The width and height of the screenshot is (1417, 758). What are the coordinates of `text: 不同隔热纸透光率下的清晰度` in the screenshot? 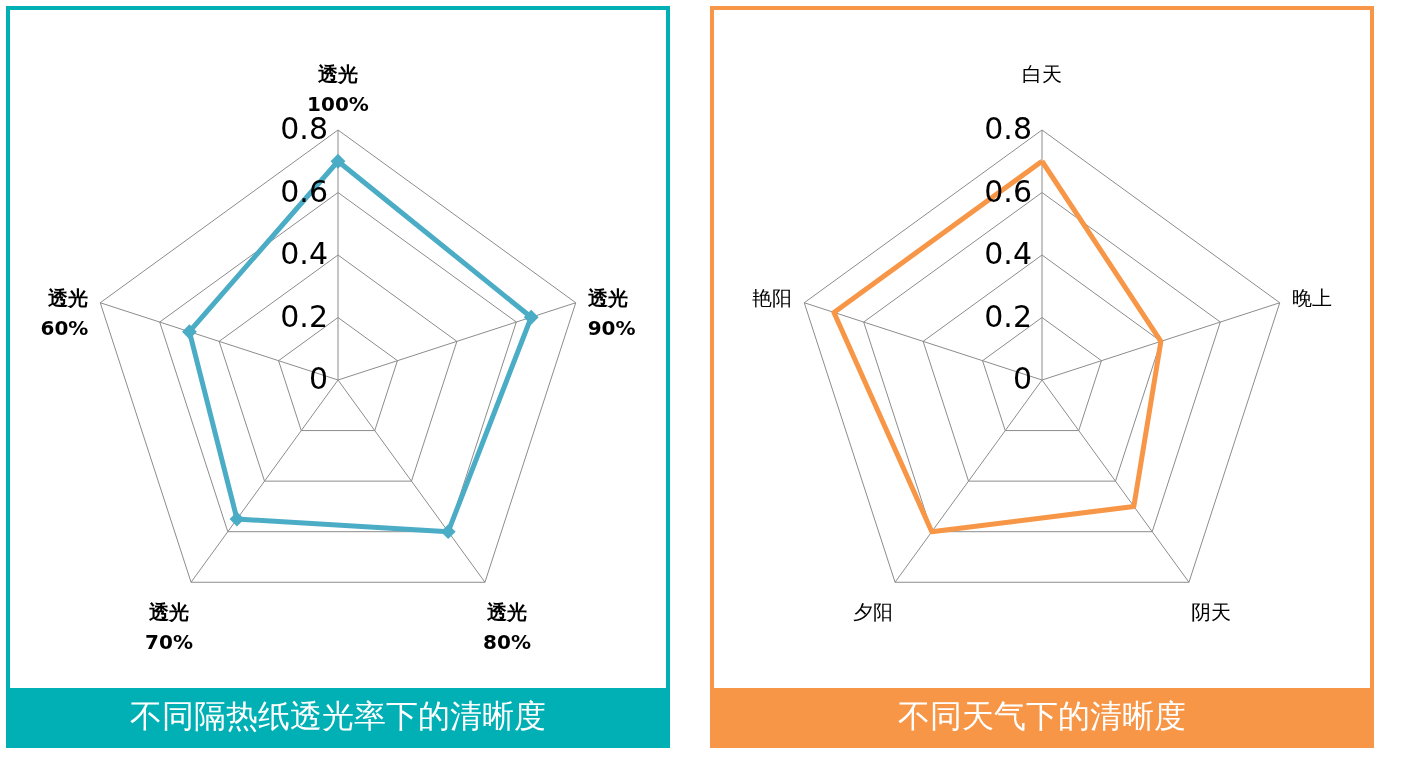 It's located at (338, 716).